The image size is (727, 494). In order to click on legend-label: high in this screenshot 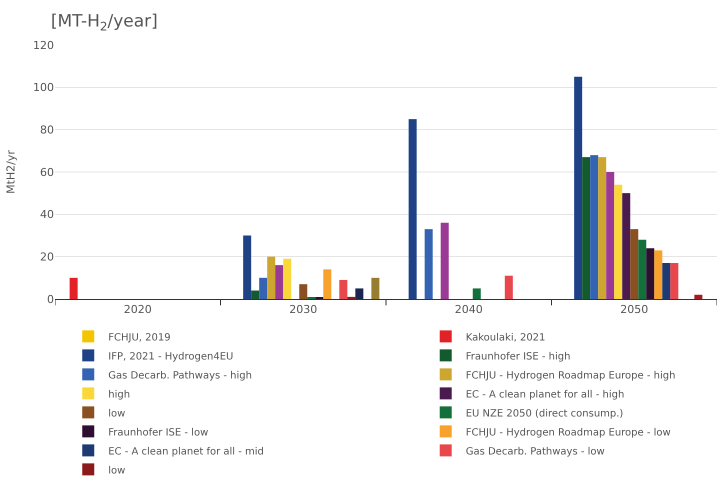, I will do `click(119, 394)`.